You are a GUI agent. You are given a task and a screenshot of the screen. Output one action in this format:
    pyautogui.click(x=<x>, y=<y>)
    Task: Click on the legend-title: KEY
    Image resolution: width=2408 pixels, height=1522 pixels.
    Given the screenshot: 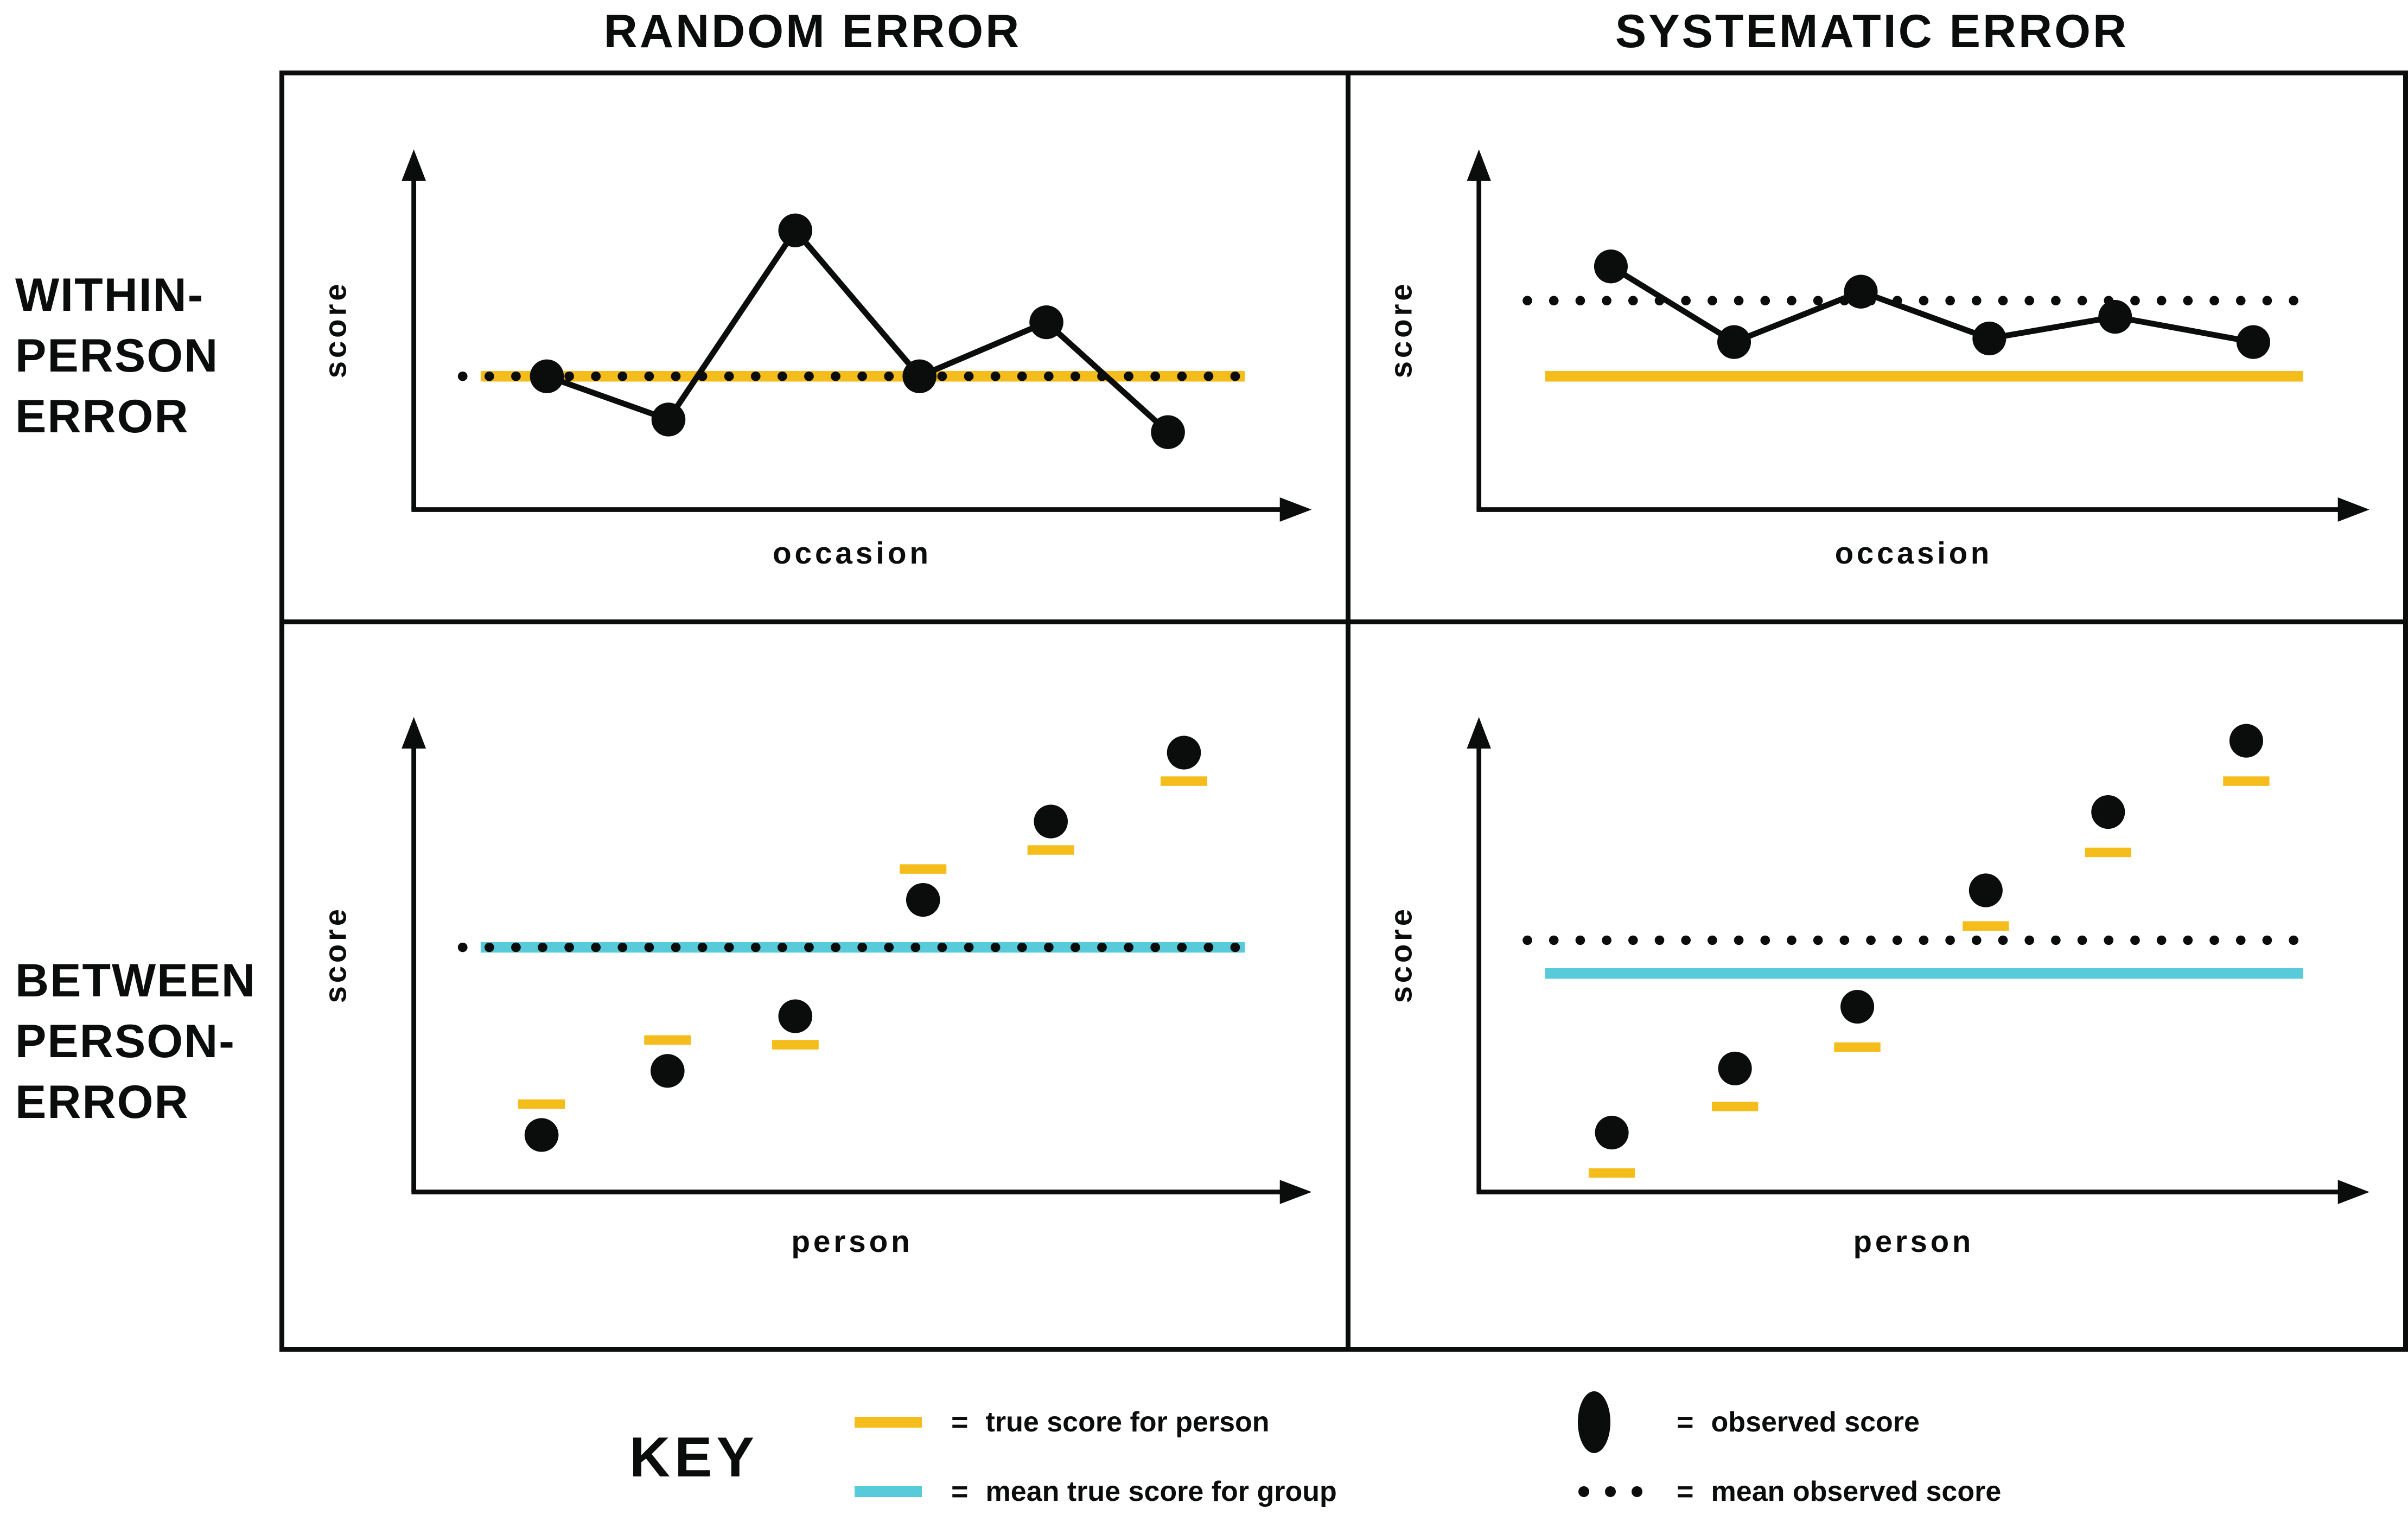 What is the action you would take?
    pyautogui.click(x=694, y=1457)
    